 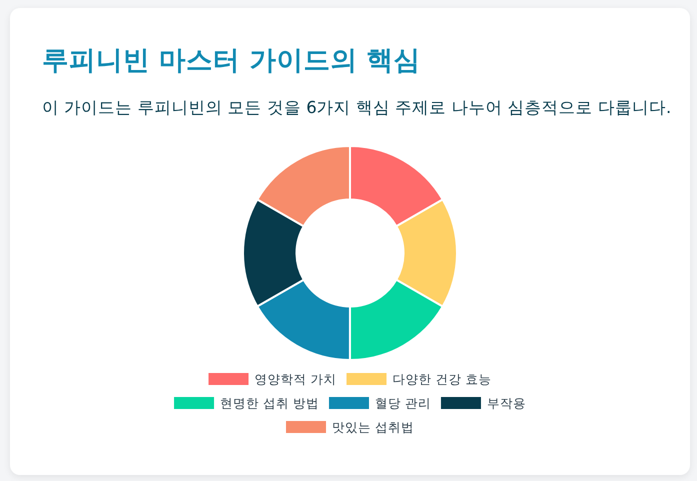 I want to click on legend-label: 영양학적 가치, so click(x=295, y=379).